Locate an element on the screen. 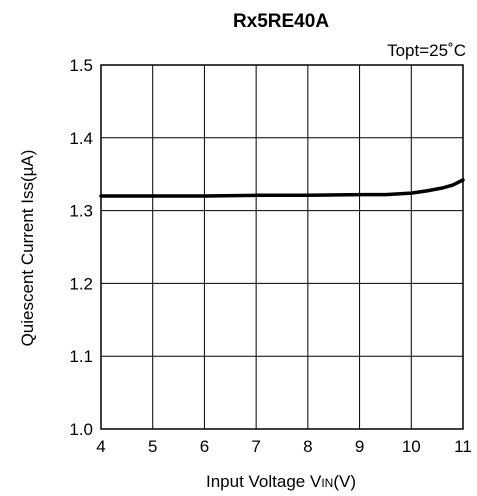 The height and width of the screenshot is (496, 477). x-tick-label-3: 7 is located at coordinates (255, 446).